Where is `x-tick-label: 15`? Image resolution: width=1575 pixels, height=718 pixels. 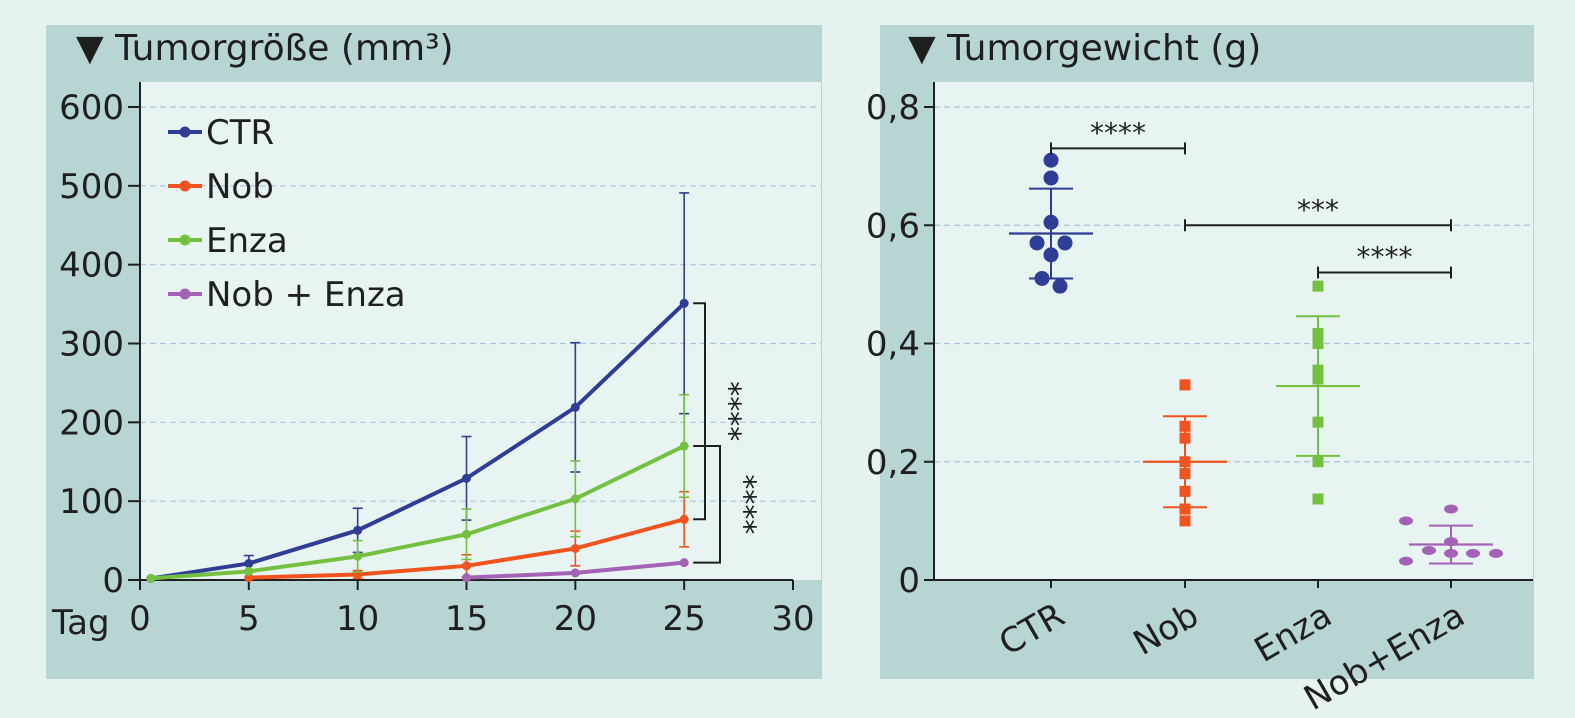
x-tick-label: 15 is located at coordinates (466, 619).